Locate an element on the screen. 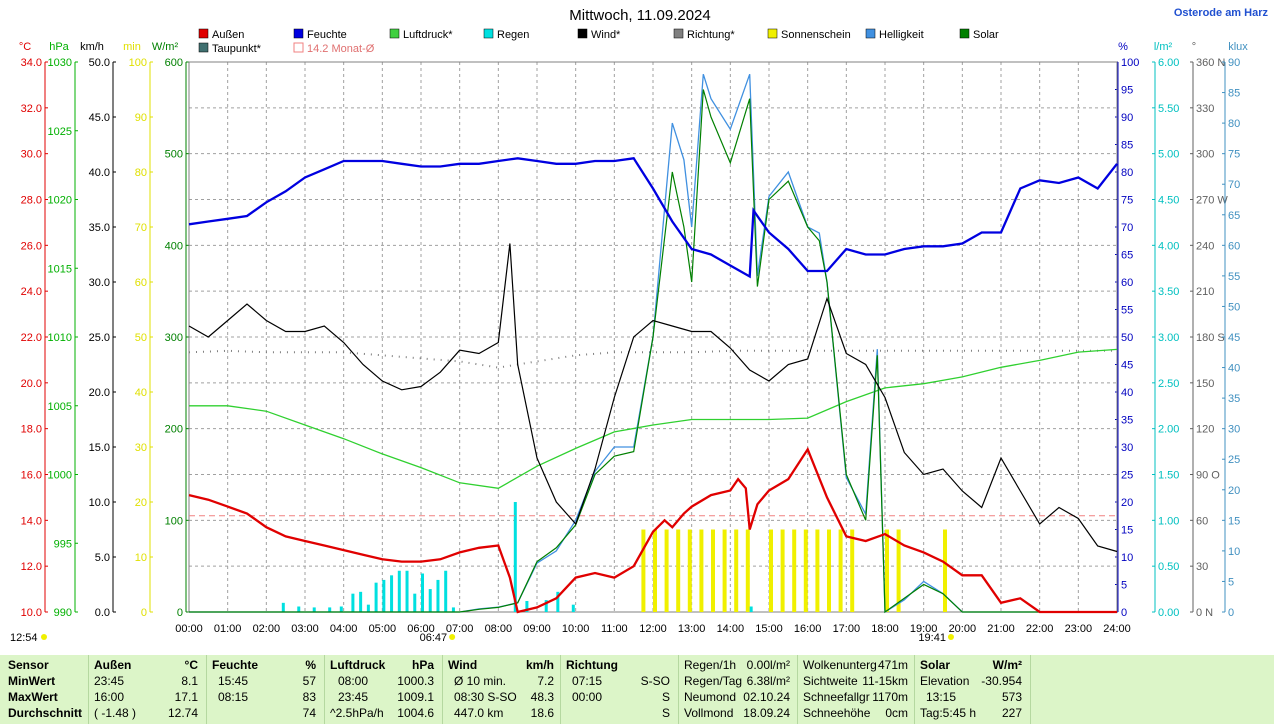  x-tick-label: 17:00 is located at coordinates (847, 629).